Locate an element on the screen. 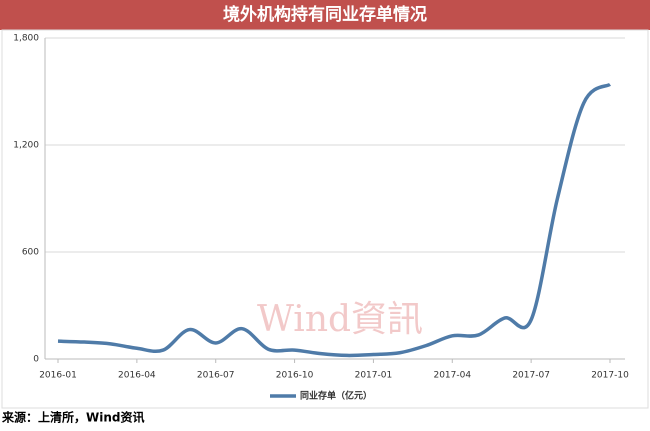 The image size is (650, 431). y-tick-label: 1,200 is located at coordinates (26, 146).